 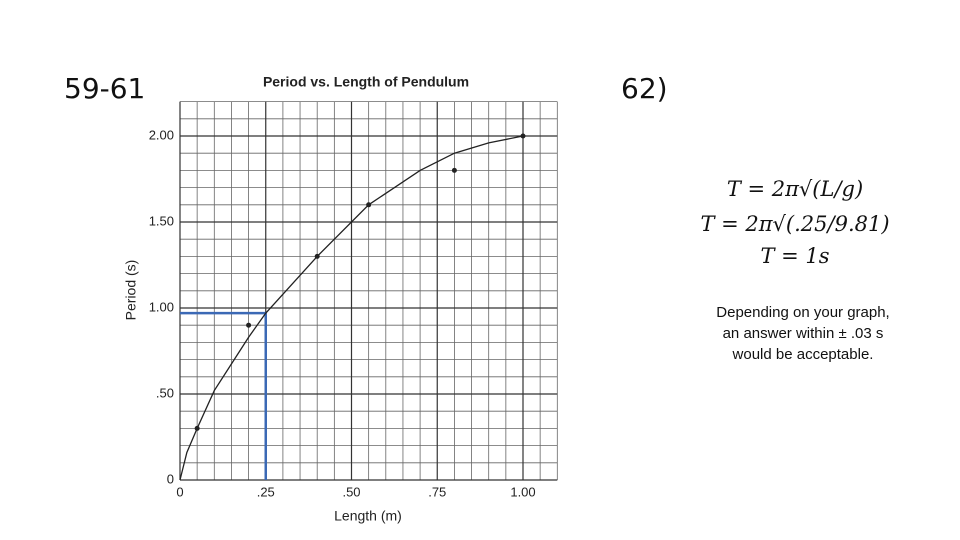 I want to click on x-axis-label: Length (m), so click(x=368, y=516).